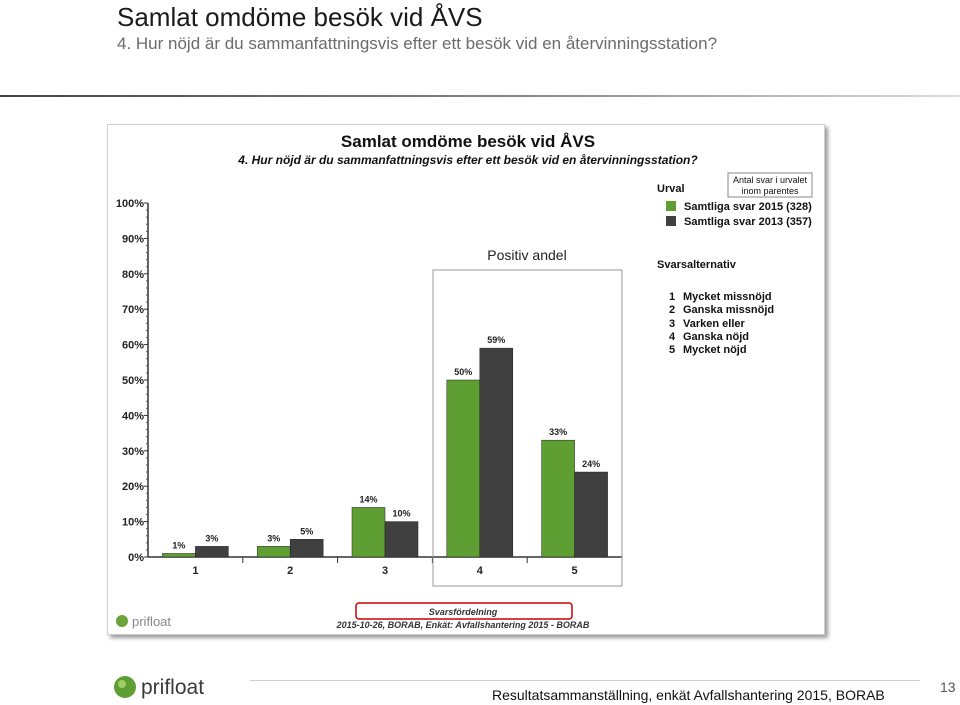  Describe the element at coordinates (136, 558) in the screenshot. I see `y-tick-label: 0%` at that location.